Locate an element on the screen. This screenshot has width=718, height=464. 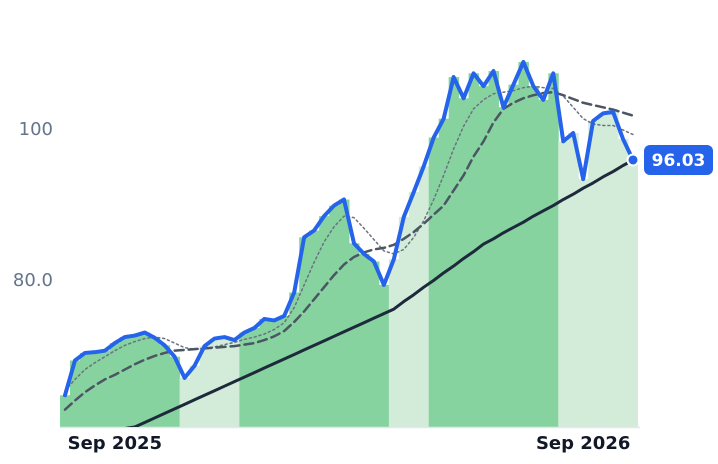
end-label: 96.03 is located at coordinates (679, 161).